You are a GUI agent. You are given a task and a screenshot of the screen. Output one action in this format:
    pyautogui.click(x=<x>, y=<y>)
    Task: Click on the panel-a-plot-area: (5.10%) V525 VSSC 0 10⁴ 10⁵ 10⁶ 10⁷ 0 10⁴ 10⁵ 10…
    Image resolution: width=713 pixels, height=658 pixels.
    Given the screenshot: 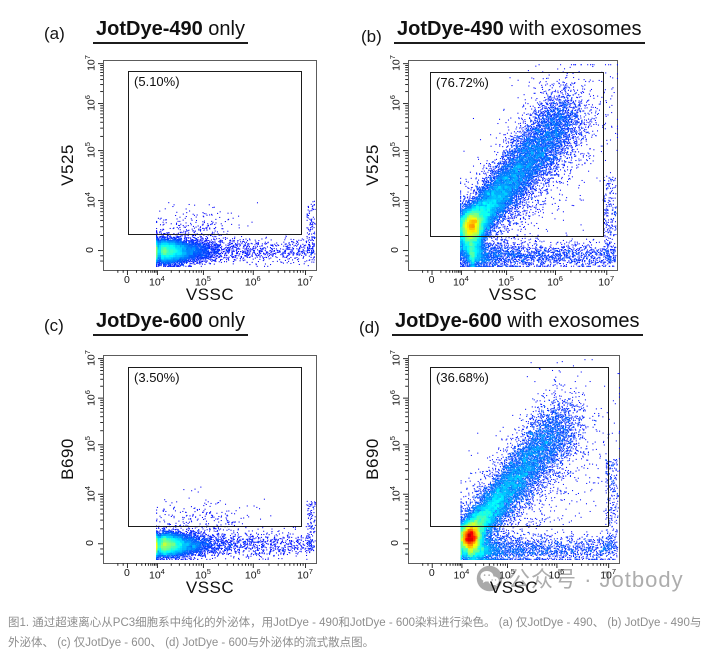 What is the action you would take?
    pyautogui.click(x=191, y=179)
    